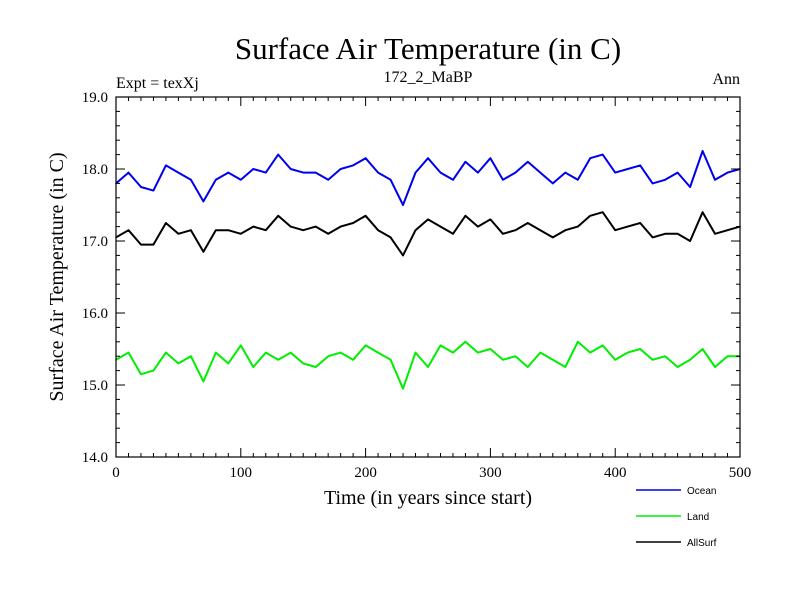 The width and height of the screenshot is (800, 600). What do you see at coordinates (157, 83) in the screenshot?
I see `experiment-label: Expt = texXj` at bounding box center [157, 83].